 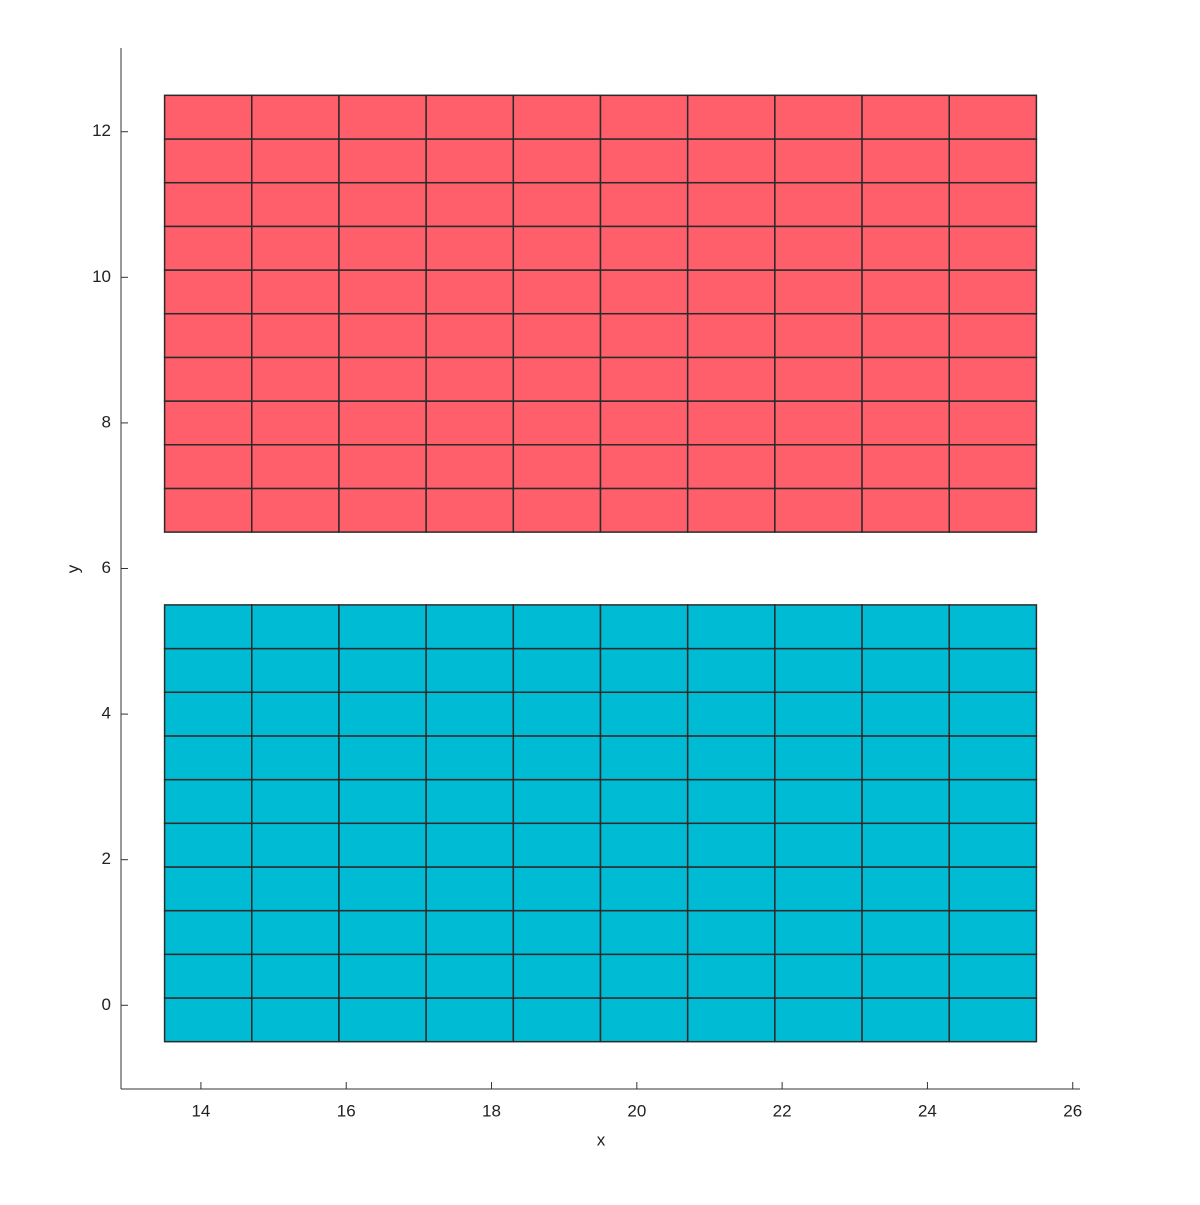 I want to click on x-tick-label: 16, so click(x=346, y=1110).